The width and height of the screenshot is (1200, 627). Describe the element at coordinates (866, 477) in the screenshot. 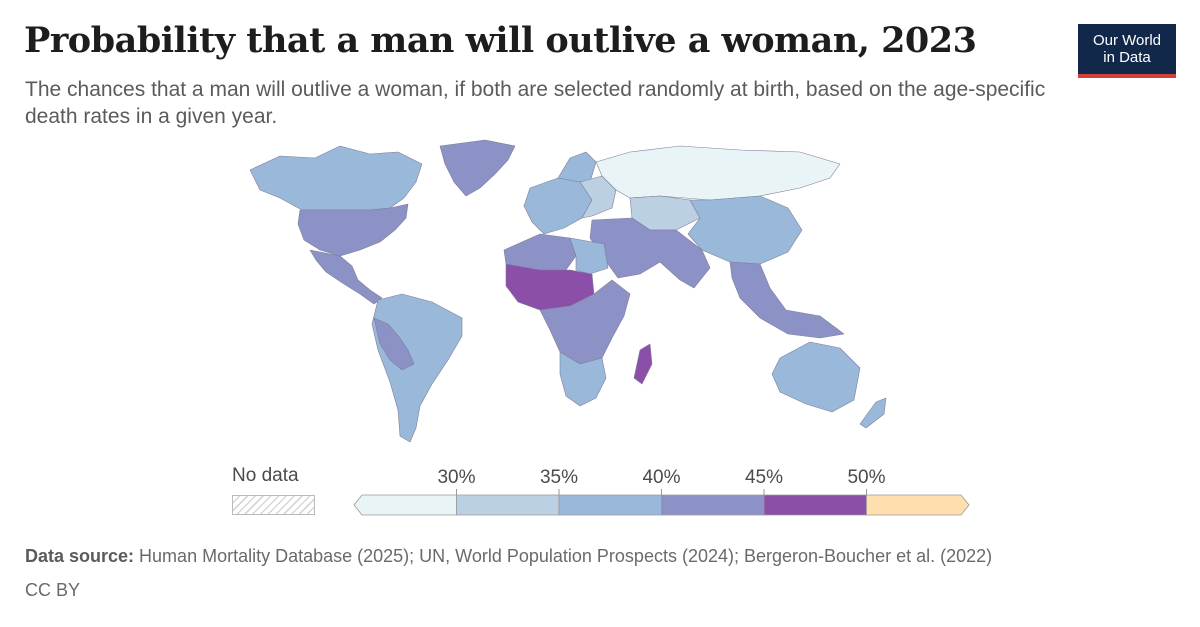

I see `legend-threshold-label: 50%` at that location.